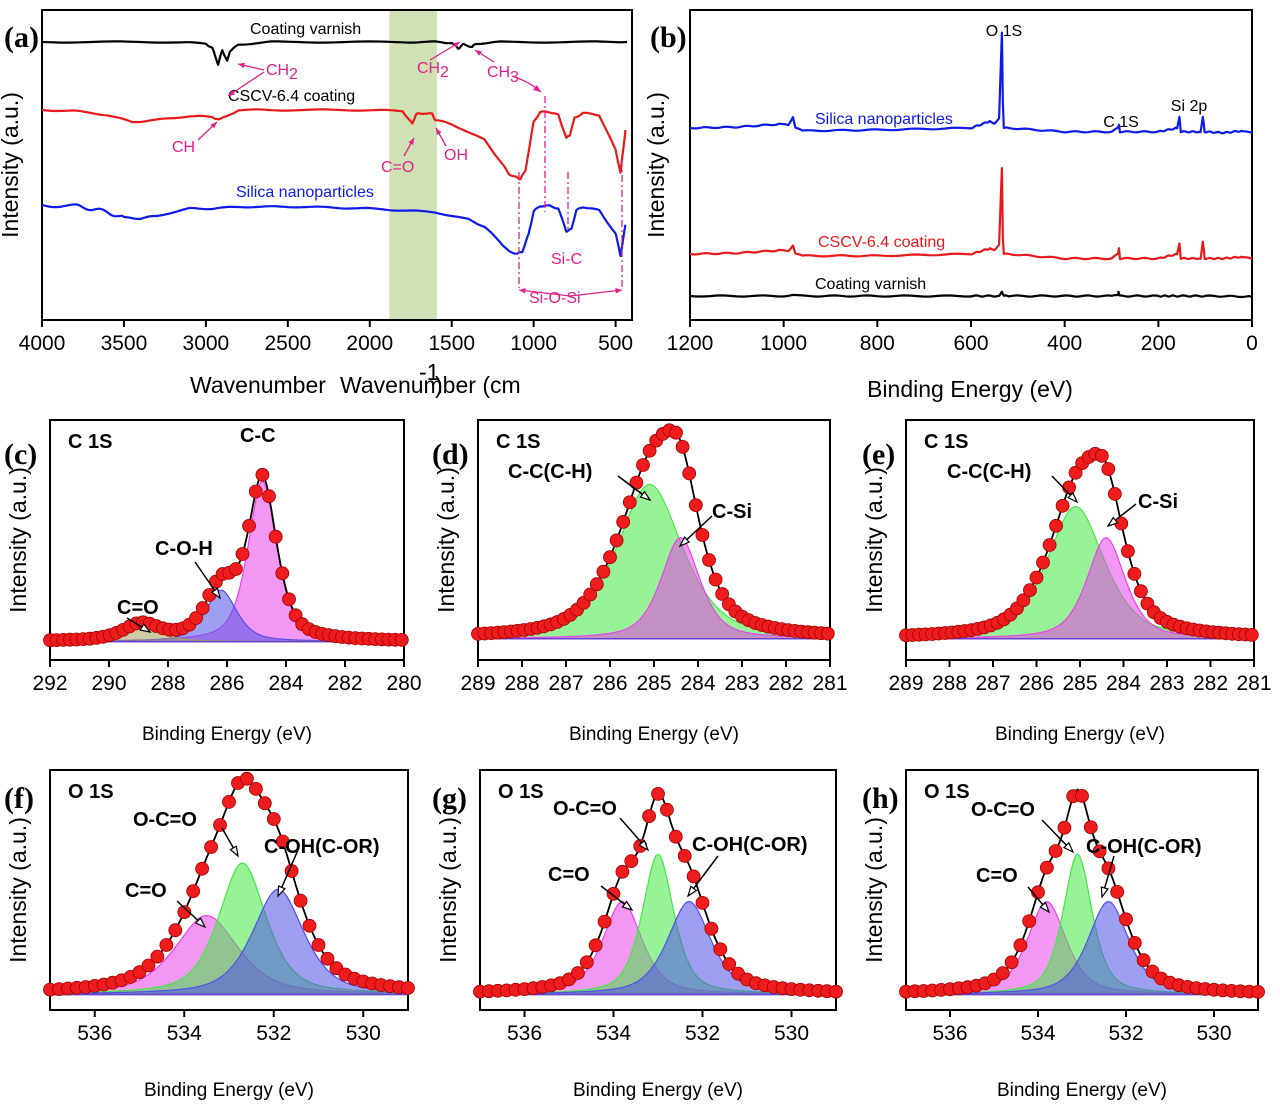 The width and height of the screenshot is (1280, 1119). I want to click on x-tick-label: 281, so click(829, 683).